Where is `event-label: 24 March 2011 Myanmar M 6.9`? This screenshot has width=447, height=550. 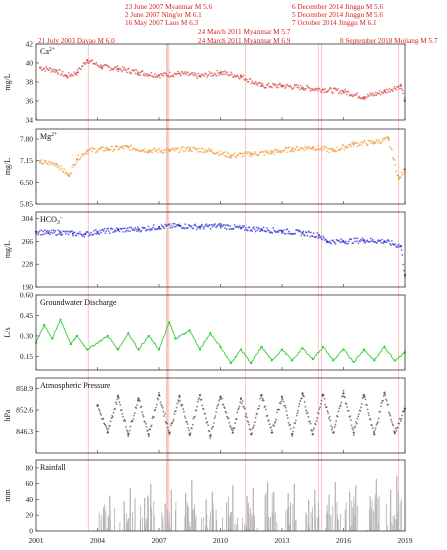
event-label: 24 March 2011 Myanmar M 6.9 is located at coordinates (244, 41).